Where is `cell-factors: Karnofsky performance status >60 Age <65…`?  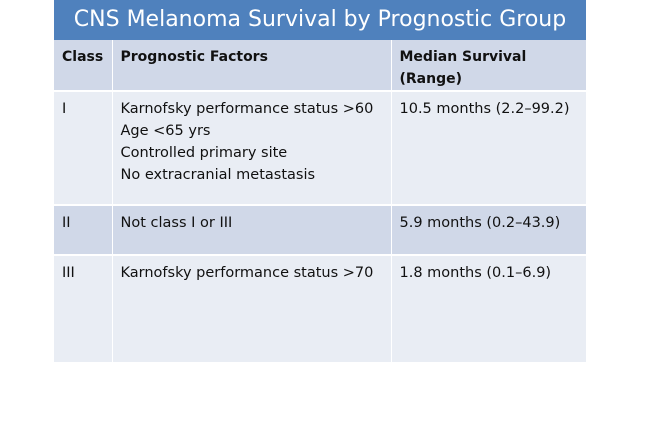 cell-factors: Karnofsky performance status >60 Age <65… is located at coordinates (251, 148).